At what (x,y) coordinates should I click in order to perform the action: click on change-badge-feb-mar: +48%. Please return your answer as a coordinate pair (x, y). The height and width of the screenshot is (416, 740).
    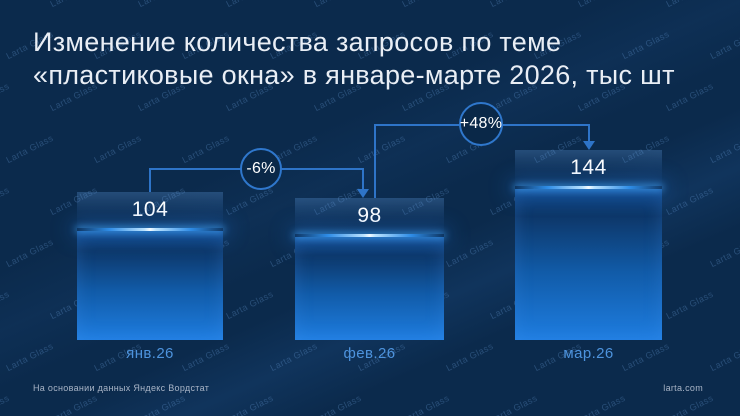
    Looking at the image, I should click on (481, 124).